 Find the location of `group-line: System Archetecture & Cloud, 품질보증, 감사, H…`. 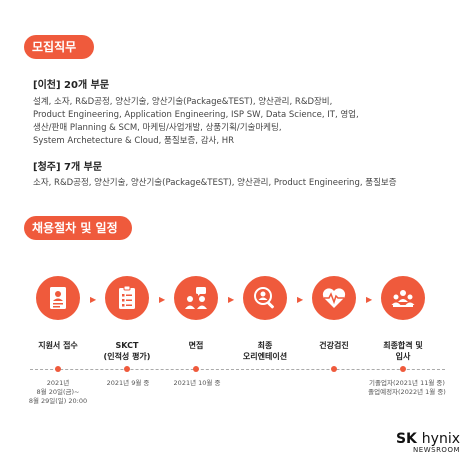

group-line: System Archetecture & Cloud, 품질보증, 감사, H… is located at coordinates (134, 141).